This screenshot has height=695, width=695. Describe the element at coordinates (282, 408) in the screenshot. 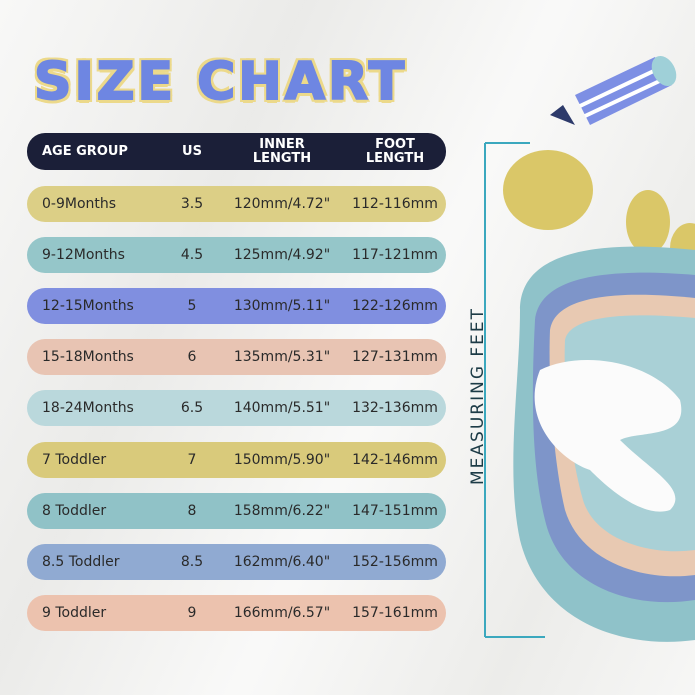

I see `inner-length-cell: 140mm/5.51"` at that location.